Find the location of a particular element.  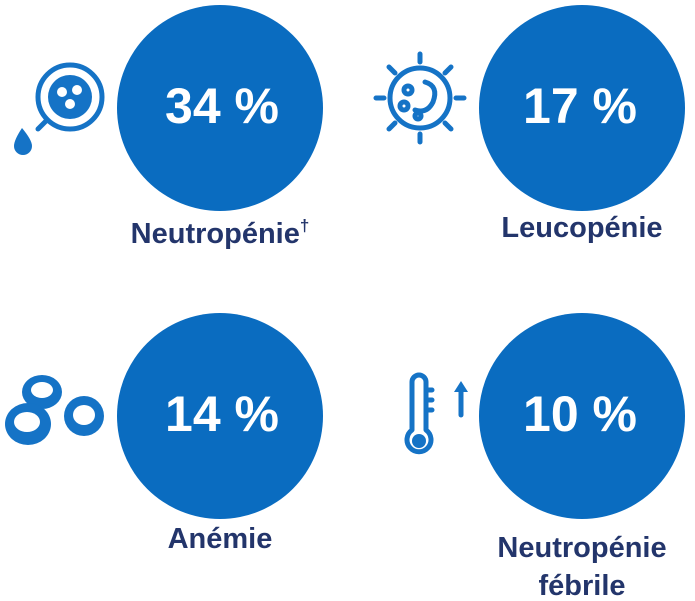

stat-value: 34 % is located at coordinates (222, 106).